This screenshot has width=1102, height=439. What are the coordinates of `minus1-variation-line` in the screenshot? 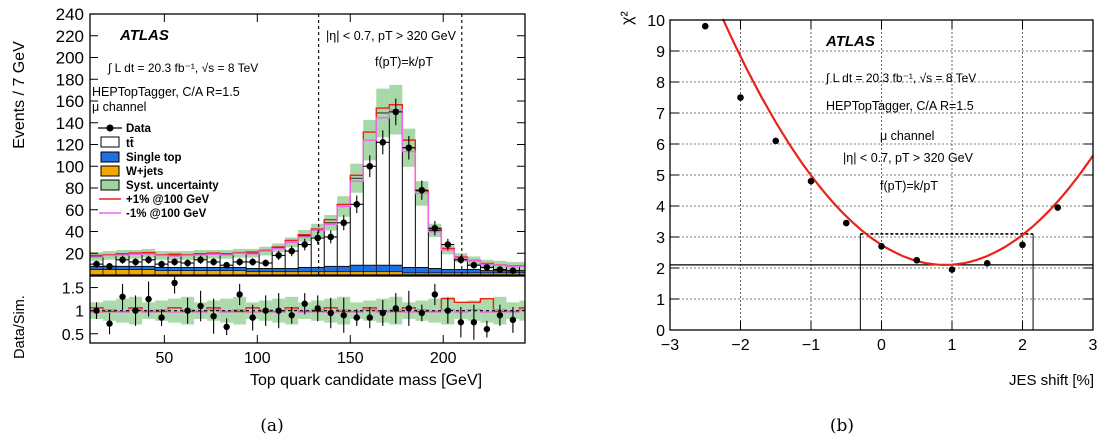 It's located at (307, 188).